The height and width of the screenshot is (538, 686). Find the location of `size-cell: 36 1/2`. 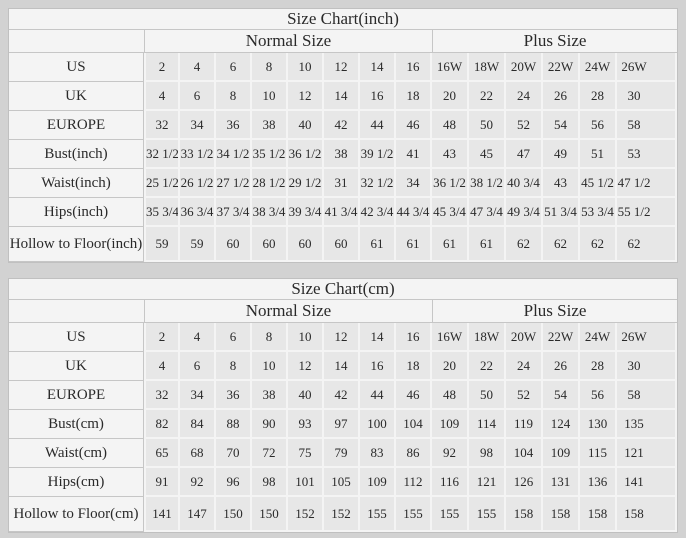

size-cell: 36 1/2 is located at coordinates (450, 183).